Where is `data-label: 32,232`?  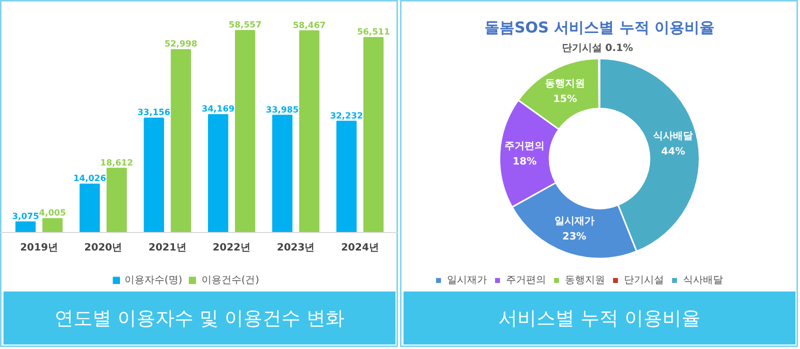 data-label: 32,232 is located at coordinates (346, 116).